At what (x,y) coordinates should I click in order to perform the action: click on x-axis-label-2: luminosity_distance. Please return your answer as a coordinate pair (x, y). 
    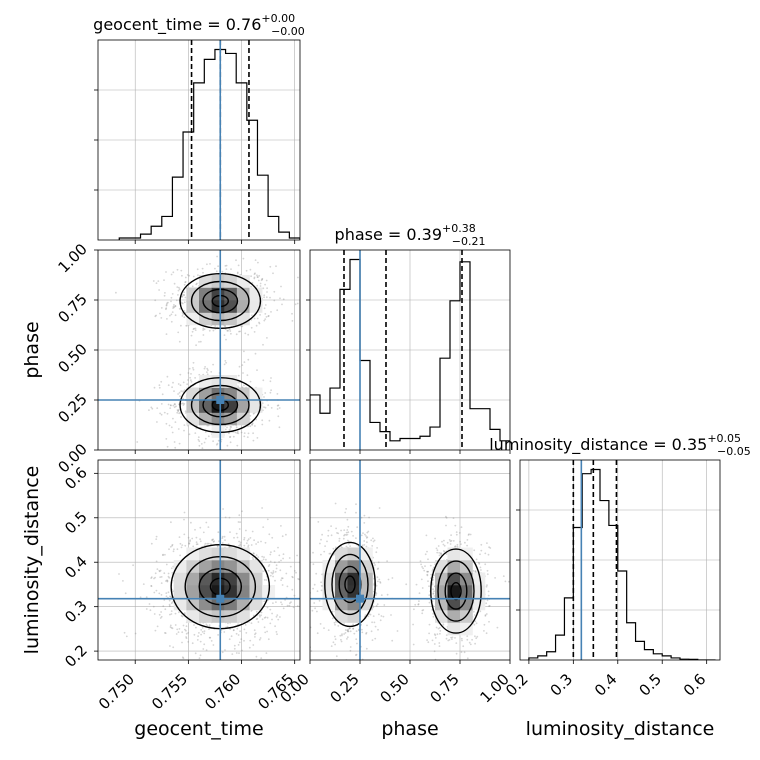
    Looking at the image, I should click on (620, 729).